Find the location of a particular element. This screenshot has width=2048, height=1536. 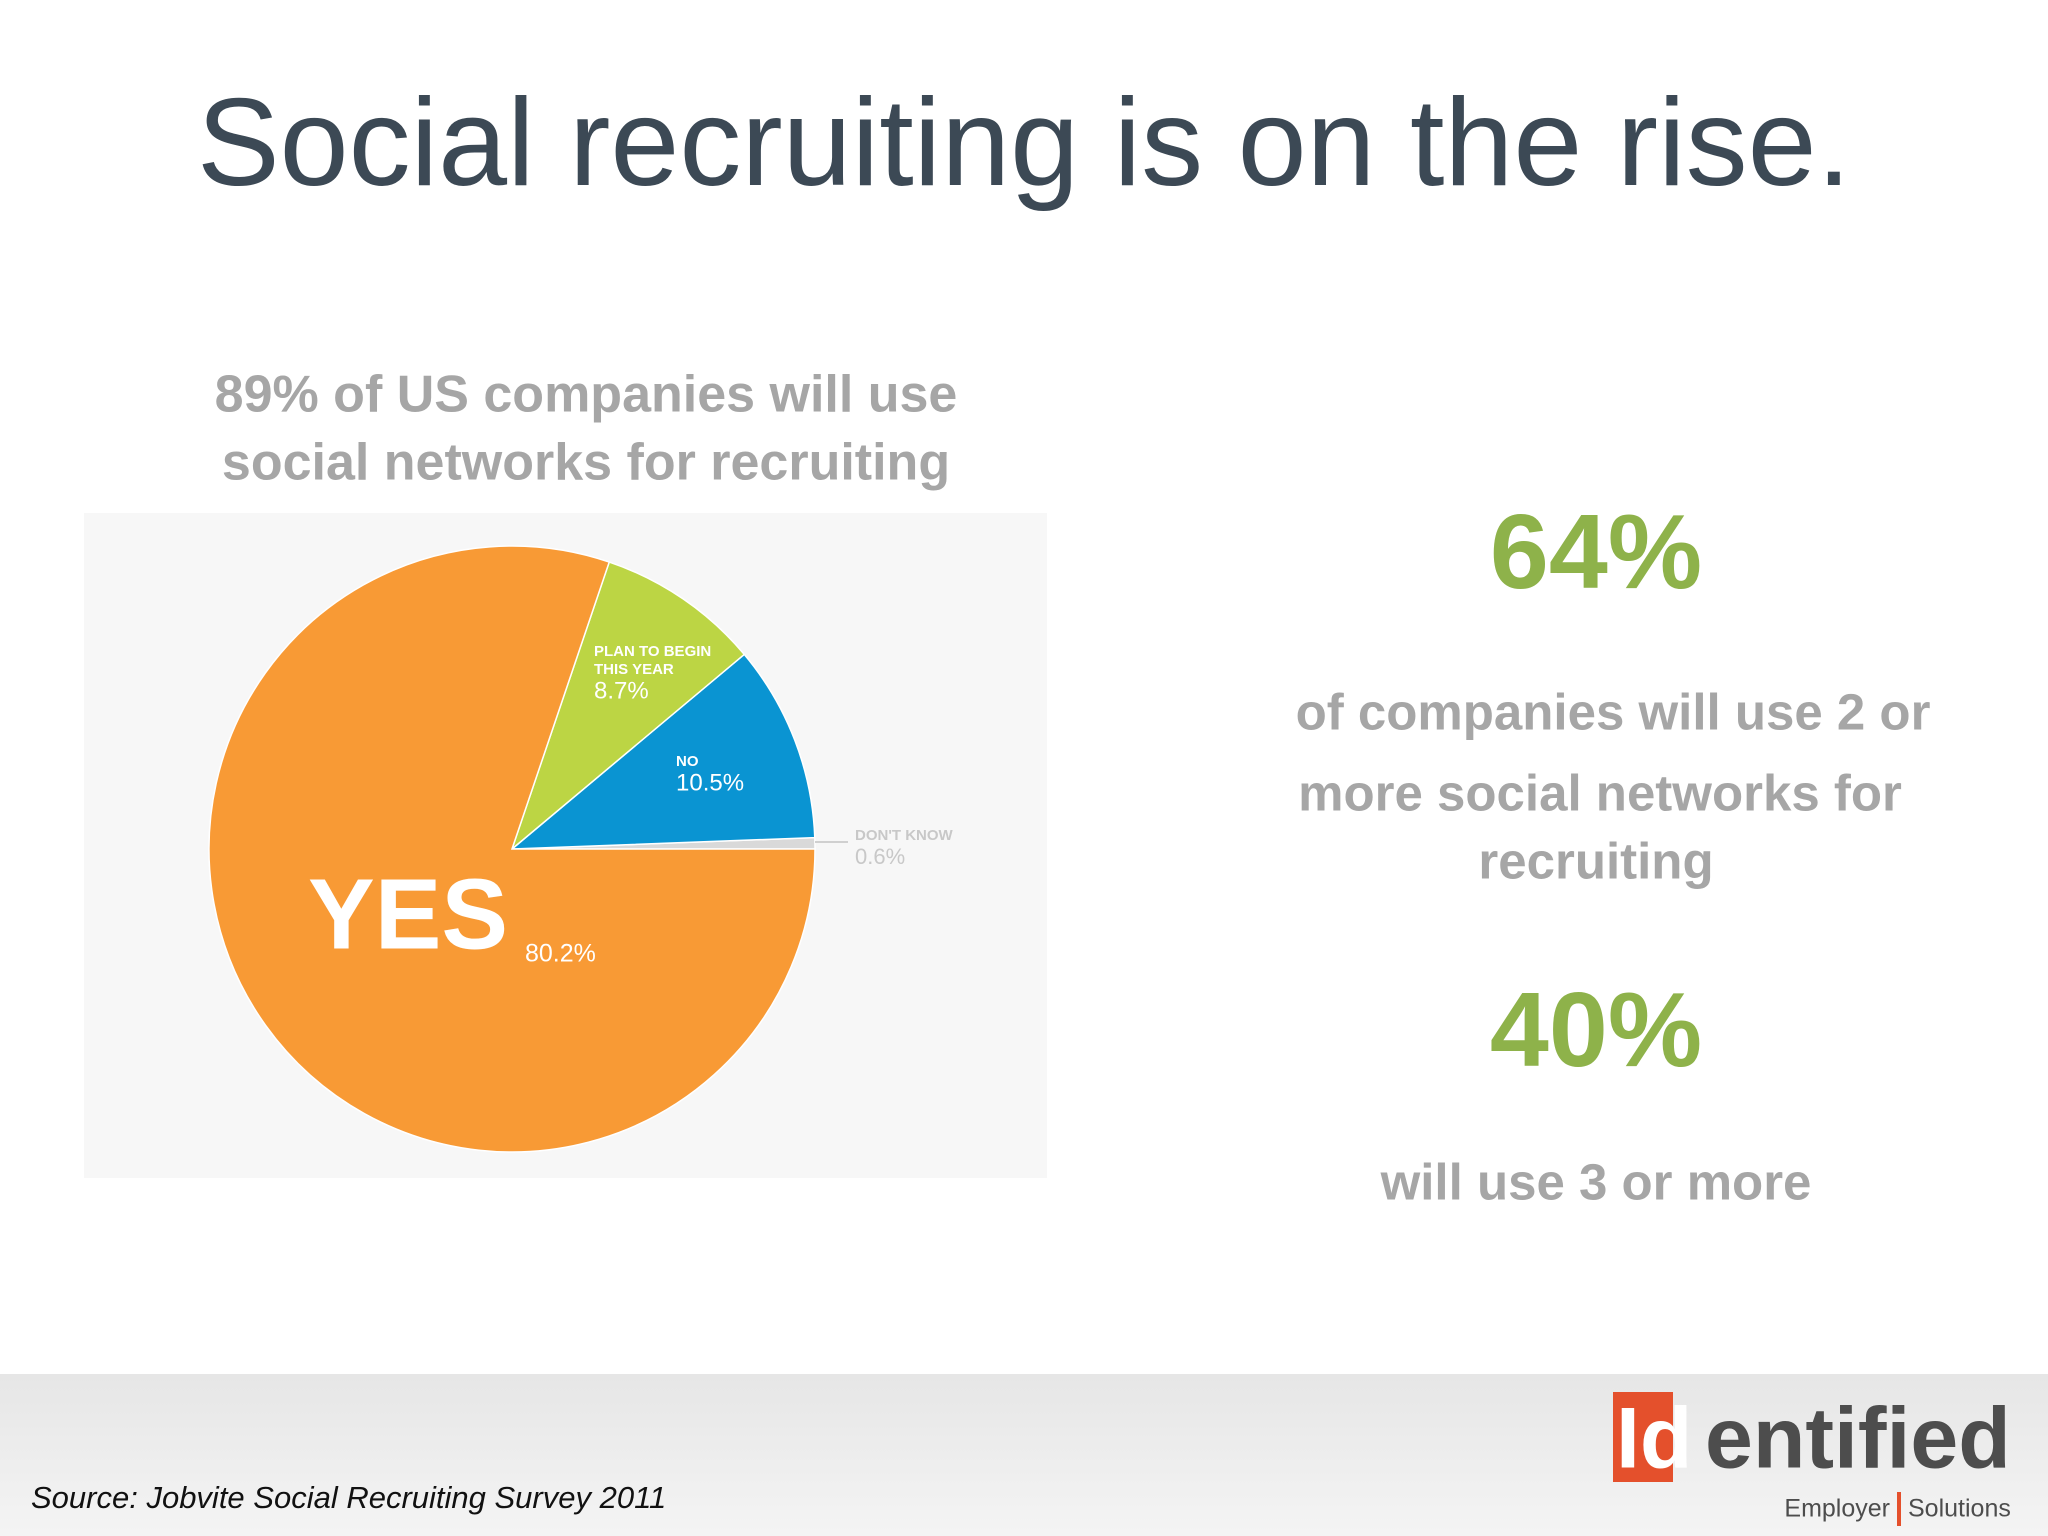

slice-category-label: PLAN TO BEGIN THIS YEAR is located at coordinates (652, 660).